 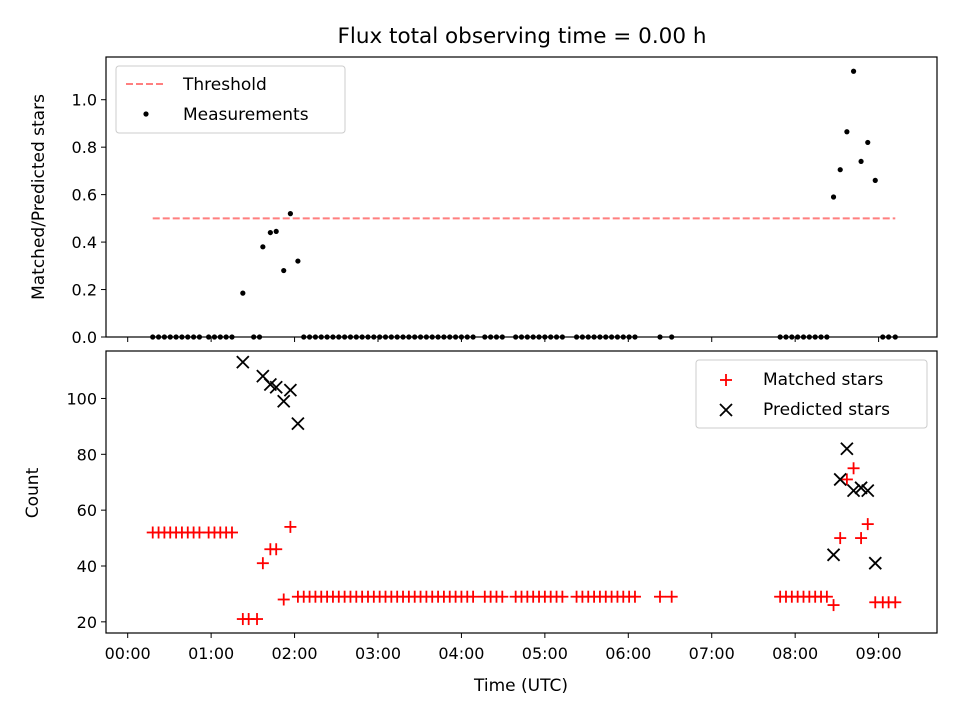 I want to click on bottom-x-tick-label: 07:00, so click(x=712, y=653).